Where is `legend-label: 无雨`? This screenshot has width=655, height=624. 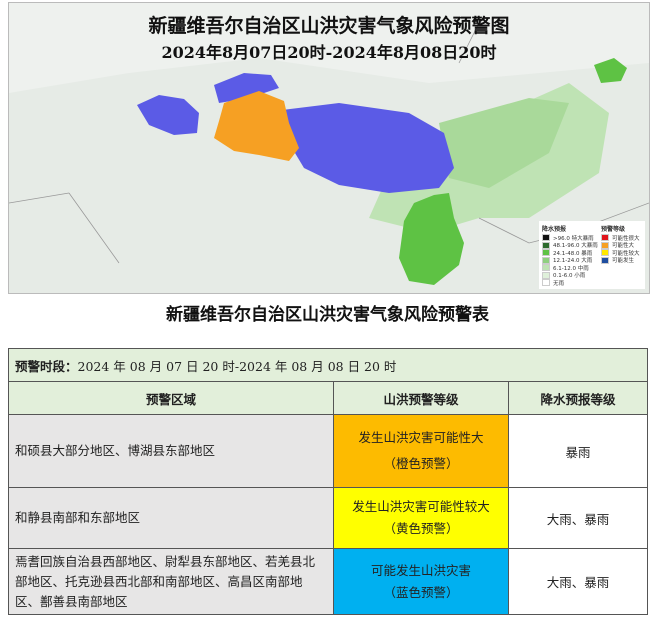
legend-label: 无雨 is located at coordinates (559, 283).